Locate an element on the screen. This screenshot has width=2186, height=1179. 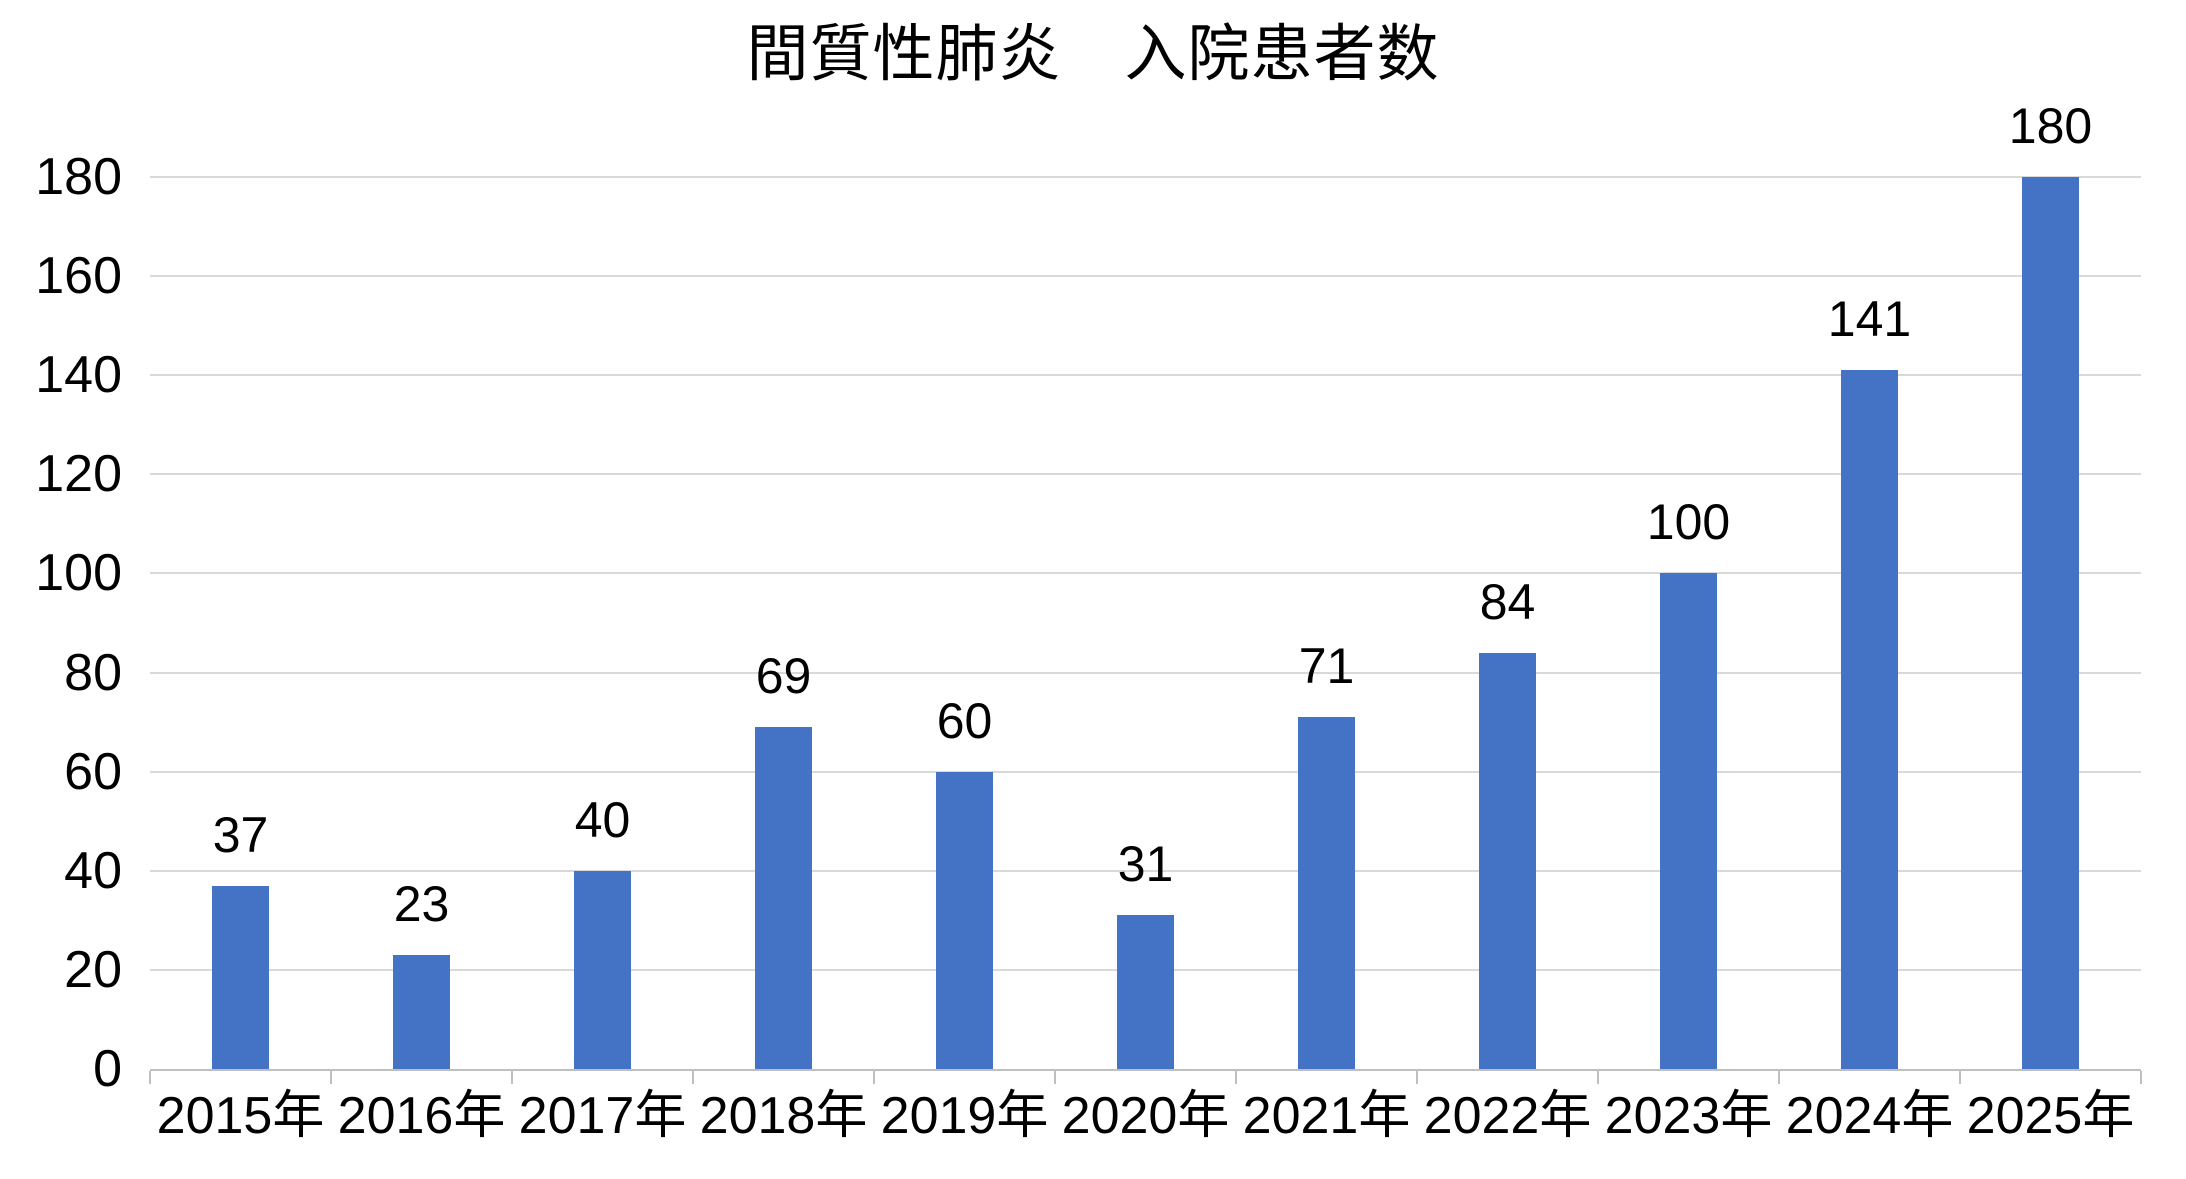
x-axis-tick-label: 2021年 is located at coordinates (1326, 1116).